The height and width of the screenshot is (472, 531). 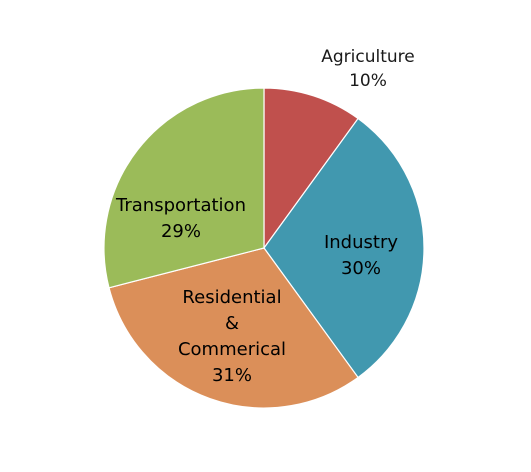 What do you see at coordinates (361, 255) in the screenshot?
I see `data-label-industry: Industry 30%` at bounding box center [361, 255].